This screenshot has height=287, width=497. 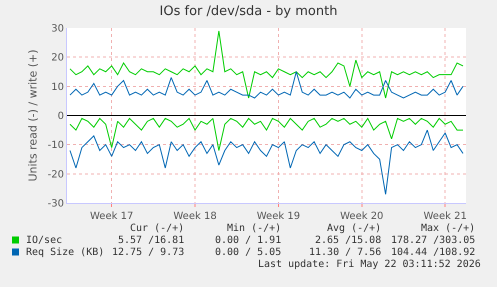 I want to click on y-tick-label: 30, so click(x=57, y=29).